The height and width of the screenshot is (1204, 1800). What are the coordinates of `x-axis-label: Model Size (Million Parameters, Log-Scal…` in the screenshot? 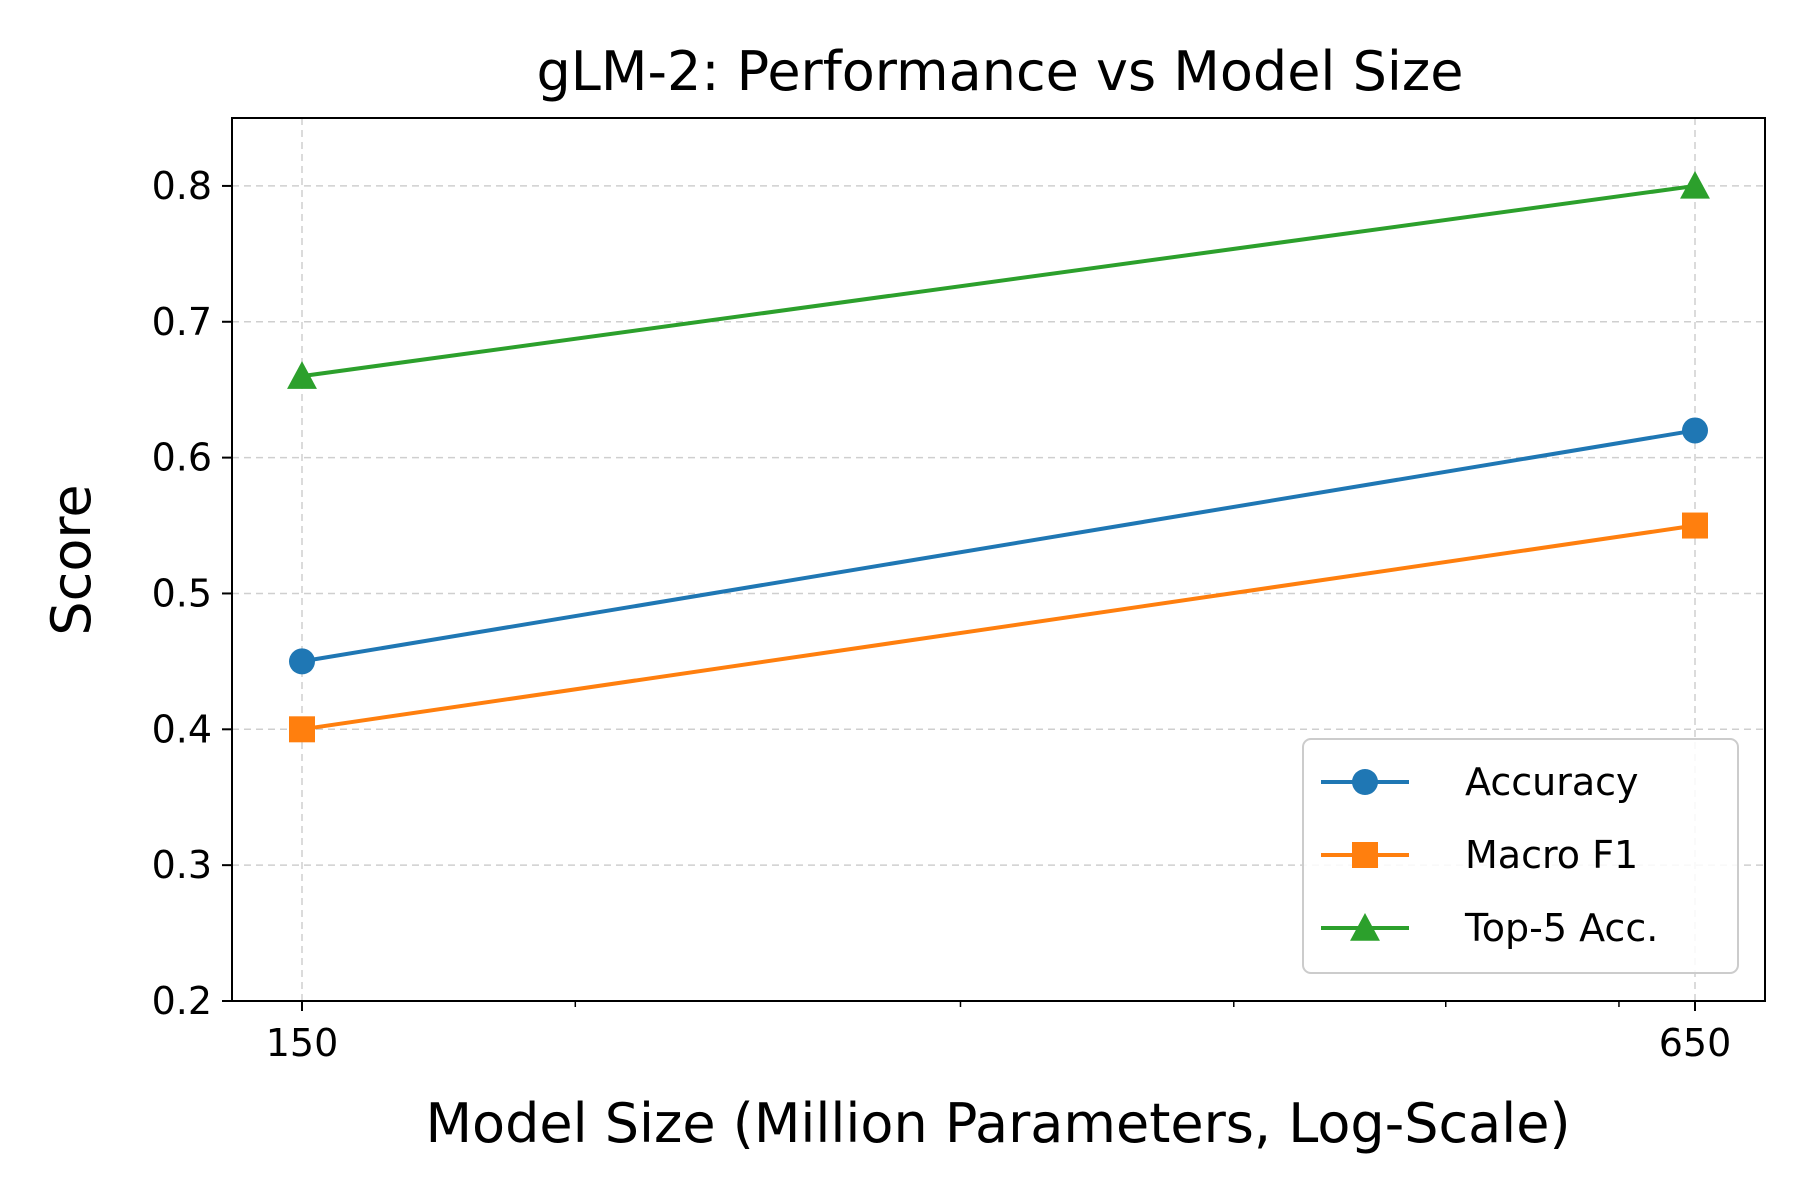 It's located at (997, 1123).